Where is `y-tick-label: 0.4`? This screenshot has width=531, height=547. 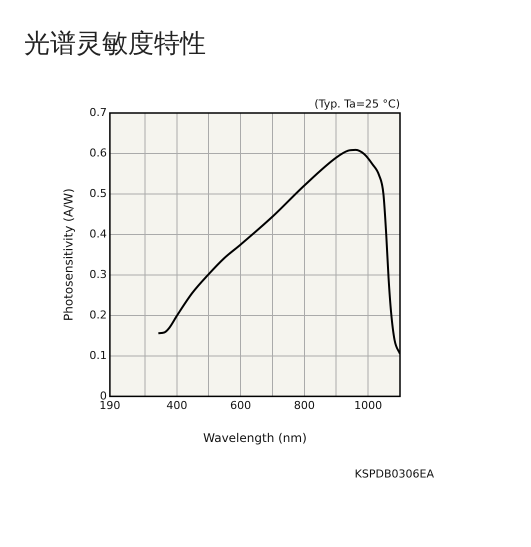 y-tick-label: 0.4 is located at coordinates (98, 233).